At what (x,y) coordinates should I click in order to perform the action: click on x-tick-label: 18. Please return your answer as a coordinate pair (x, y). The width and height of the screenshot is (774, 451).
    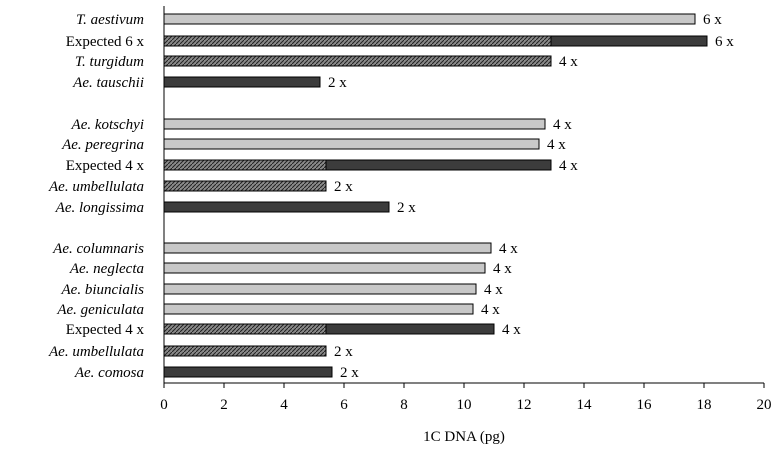
    Looking at the image, I should click on (704, 405).